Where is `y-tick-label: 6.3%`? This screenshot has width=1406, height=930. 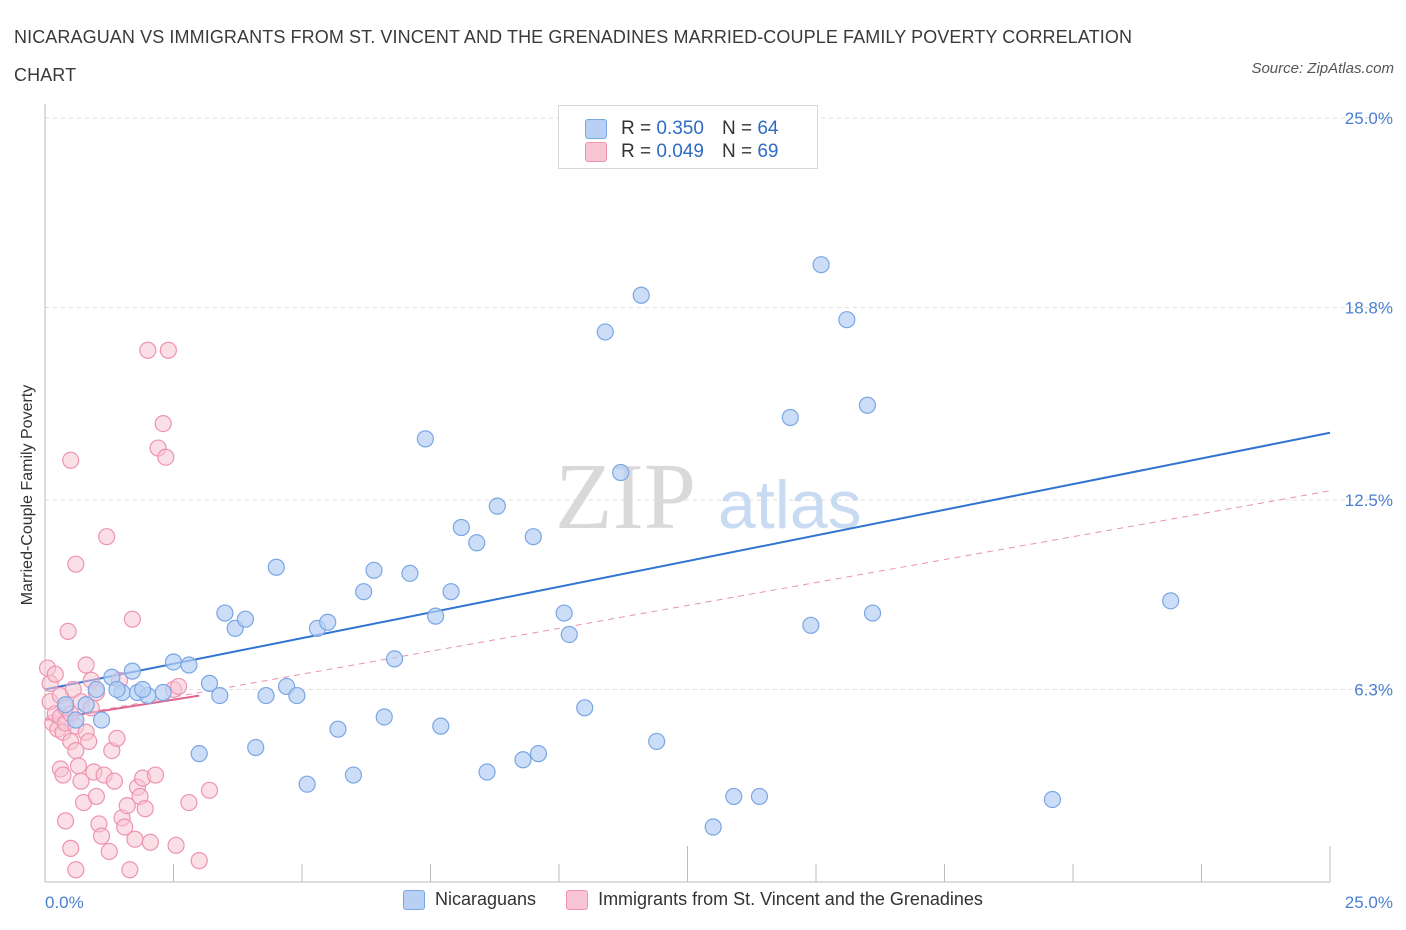
y-tick-label: 6.3% is located at coordinates (1373, 689).